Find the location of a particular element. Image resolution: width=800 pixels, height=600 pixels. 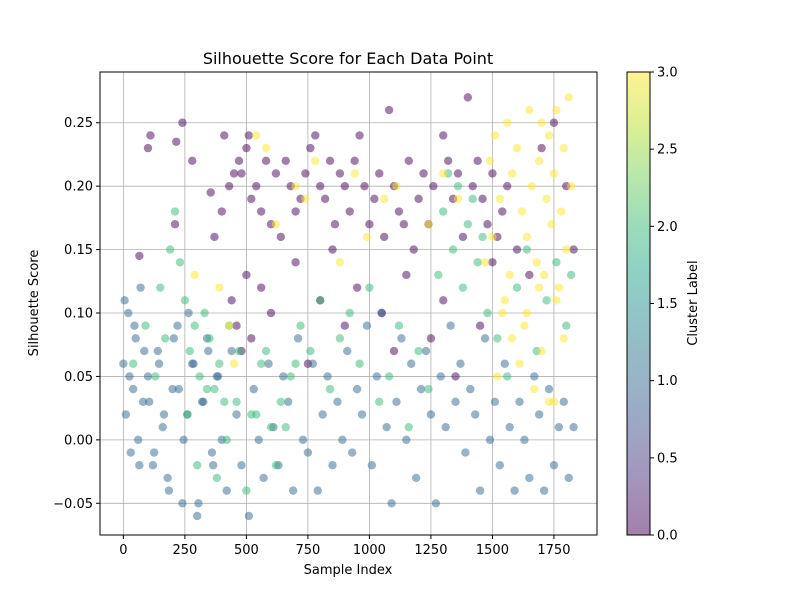

colorbar-gradient is located at coordinates (638, 303).